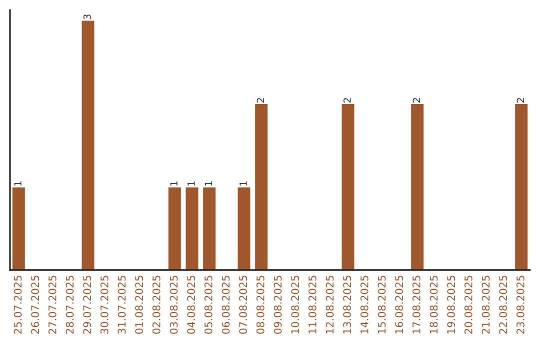  Describe the element at coordinates (52, 305) in the screenshot. I see `x-tick-label: 27.07.2025` at that location.